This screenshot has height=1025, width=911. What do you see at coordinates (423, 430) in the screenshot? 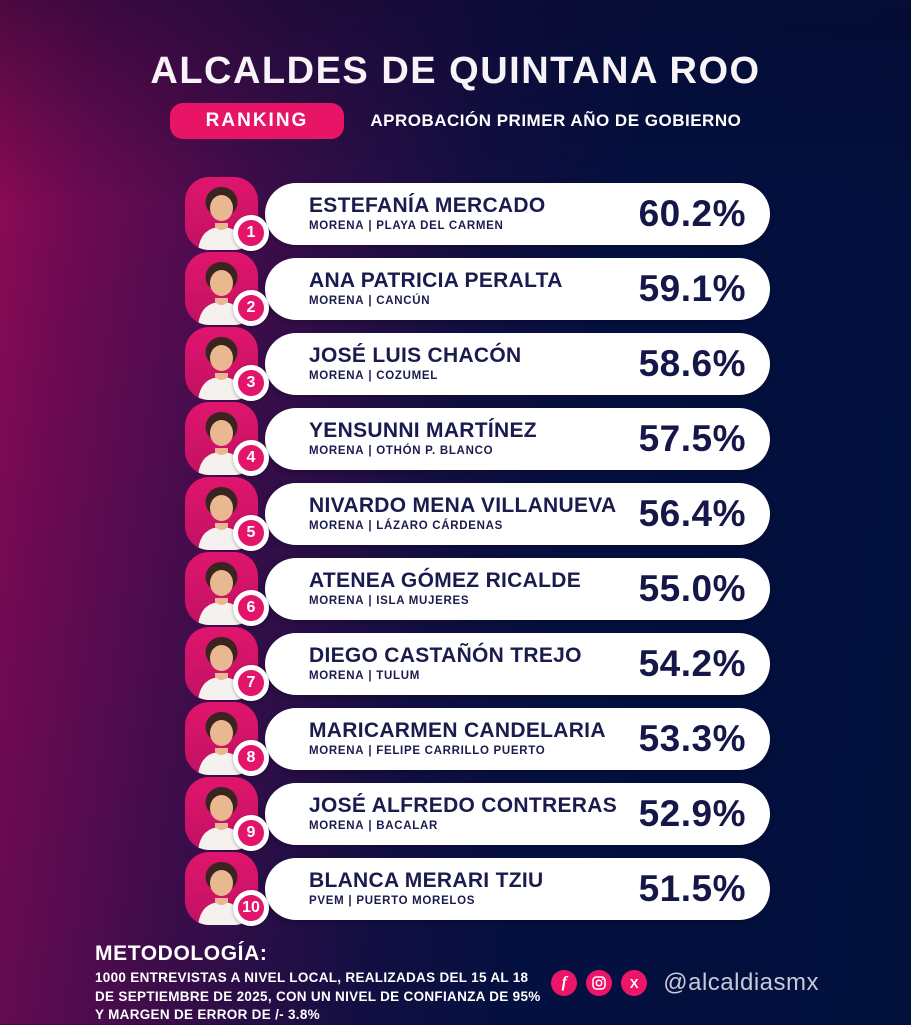
I see `mayor-name: YENSUNNI MARTÍNEZ` at bounding box center [423, 430].